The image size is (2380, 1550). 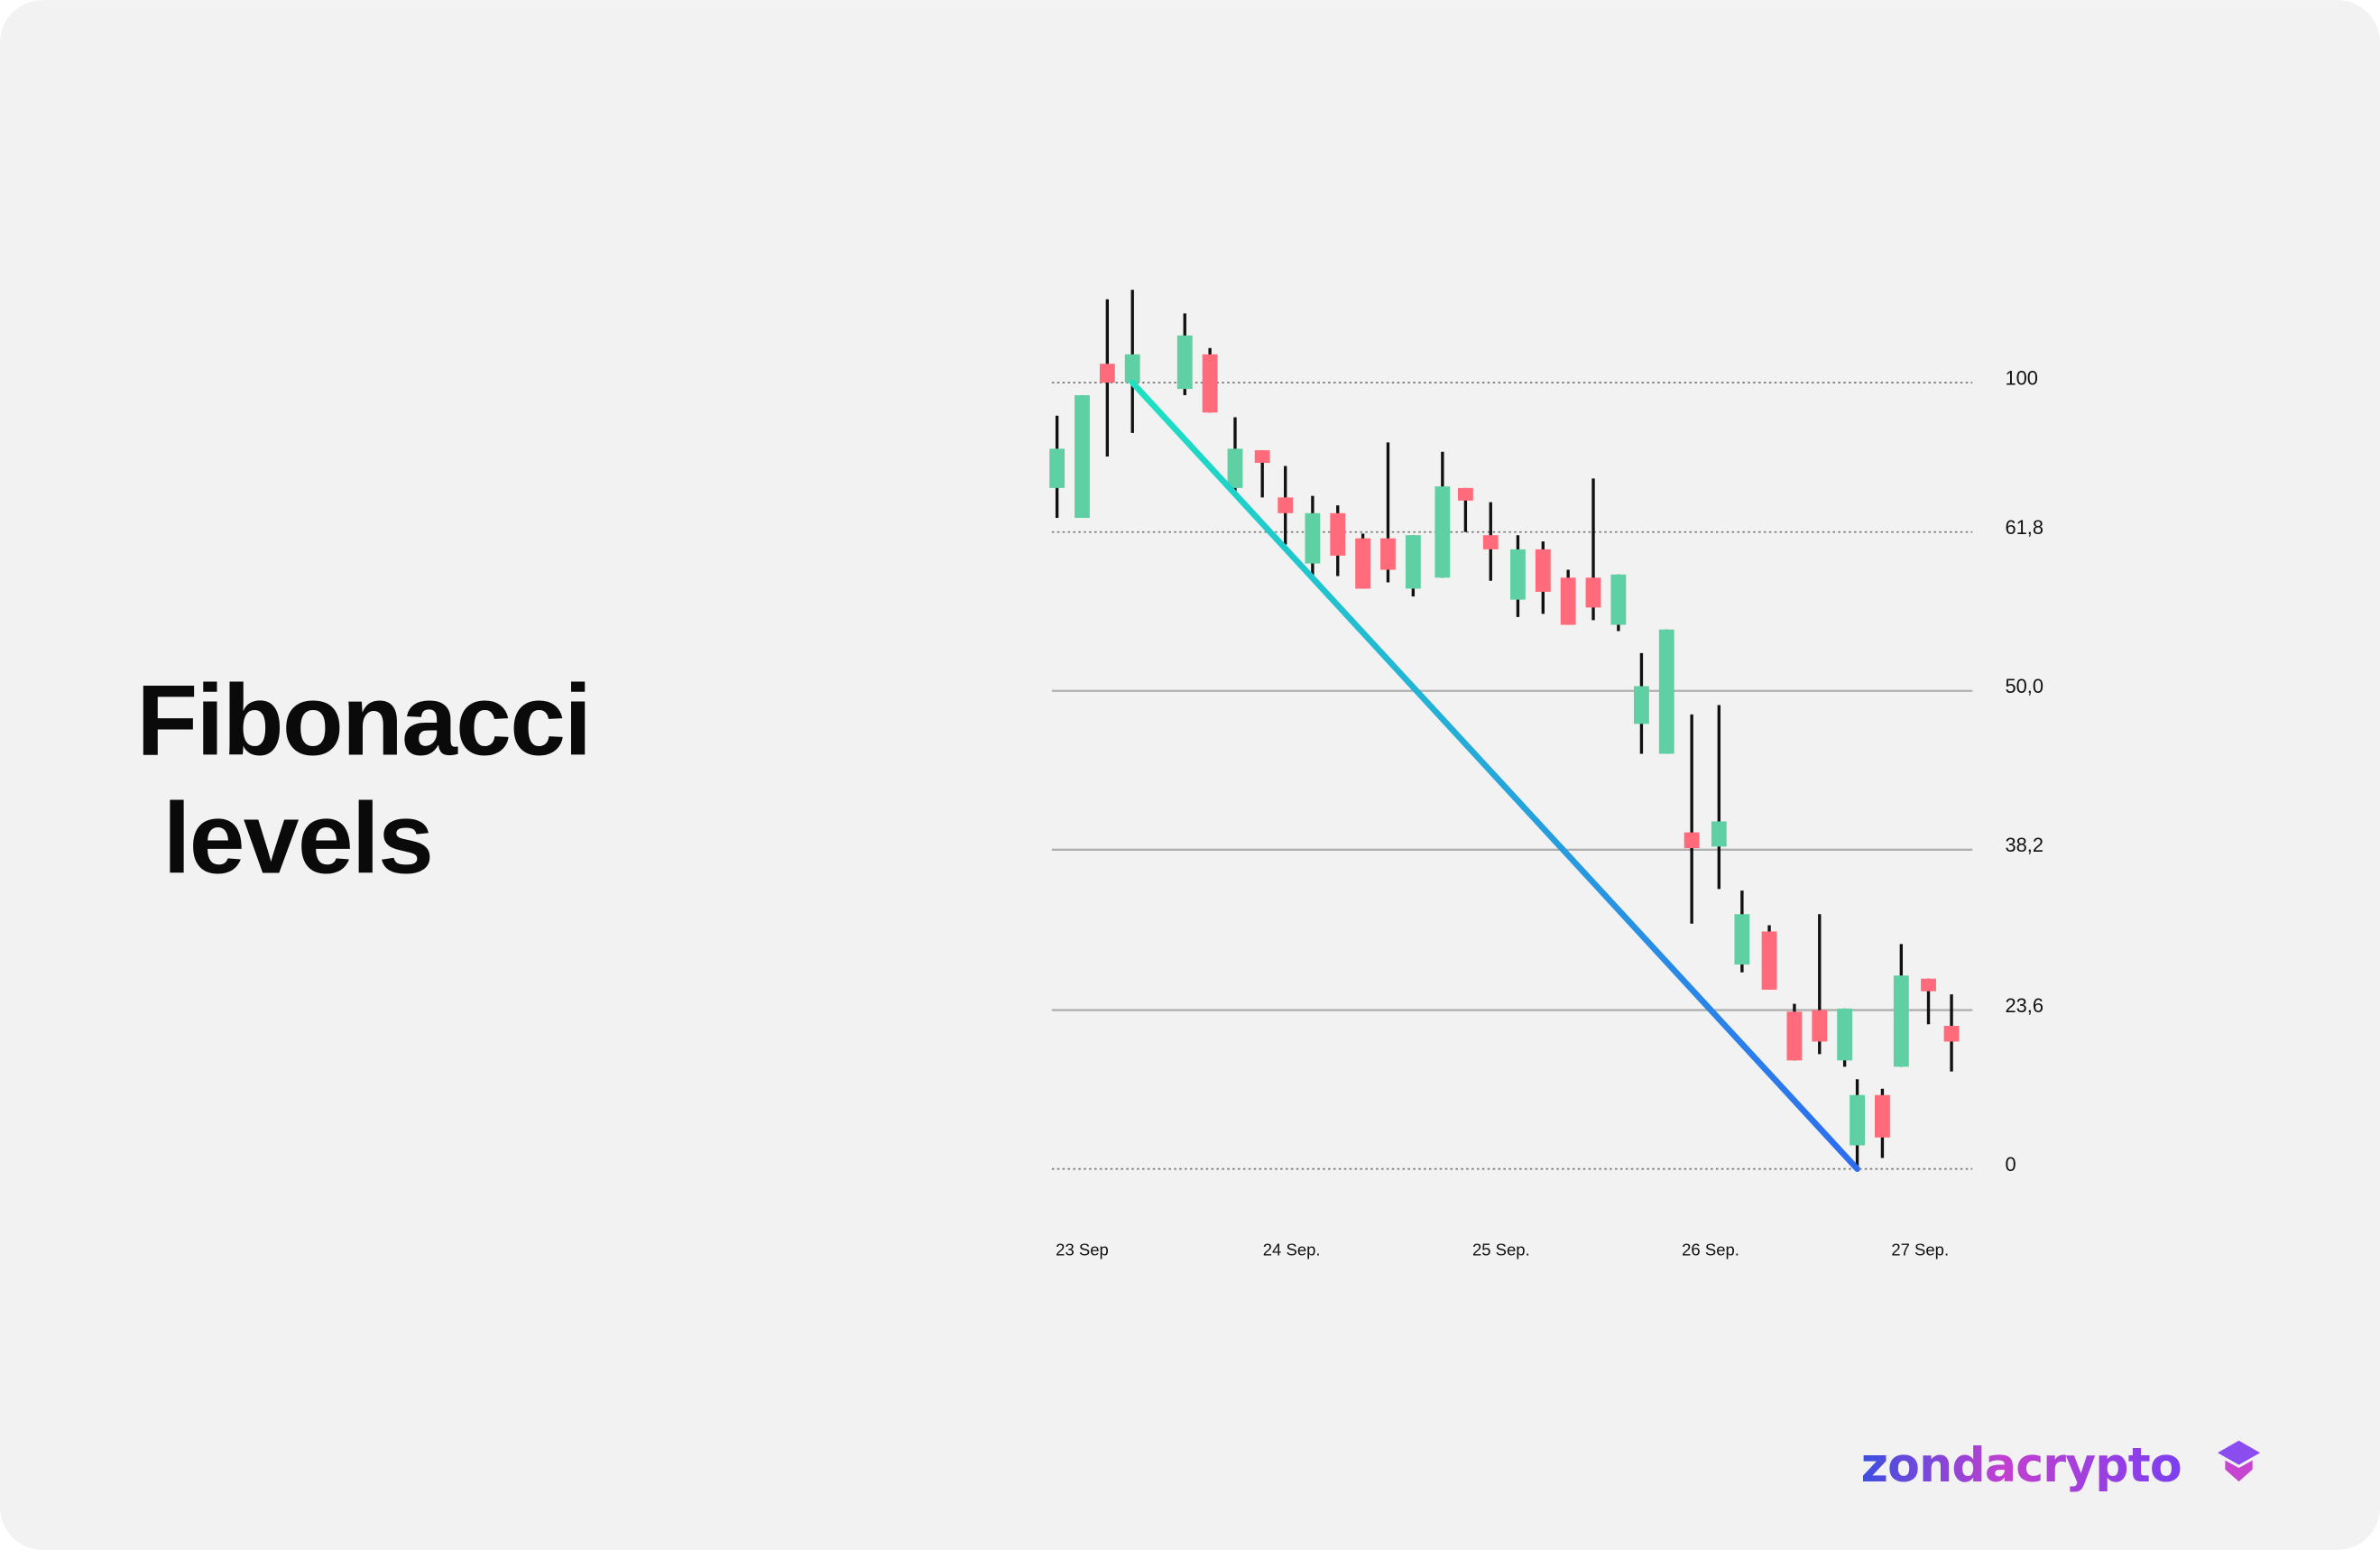 I want to click on x-tick-label: 24 Sep., so click(x=1292, y=1249).